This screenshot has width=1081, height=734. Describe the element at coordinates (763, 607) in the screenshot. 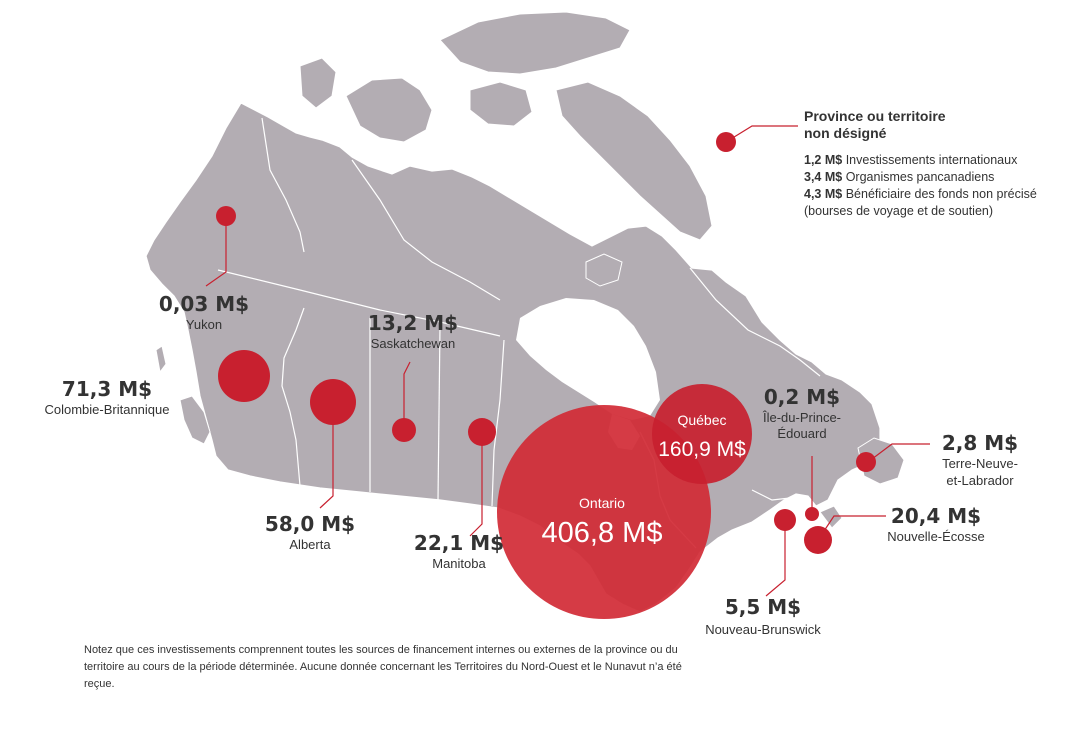

I see `nb-amount: 5,5 M$` at that location.